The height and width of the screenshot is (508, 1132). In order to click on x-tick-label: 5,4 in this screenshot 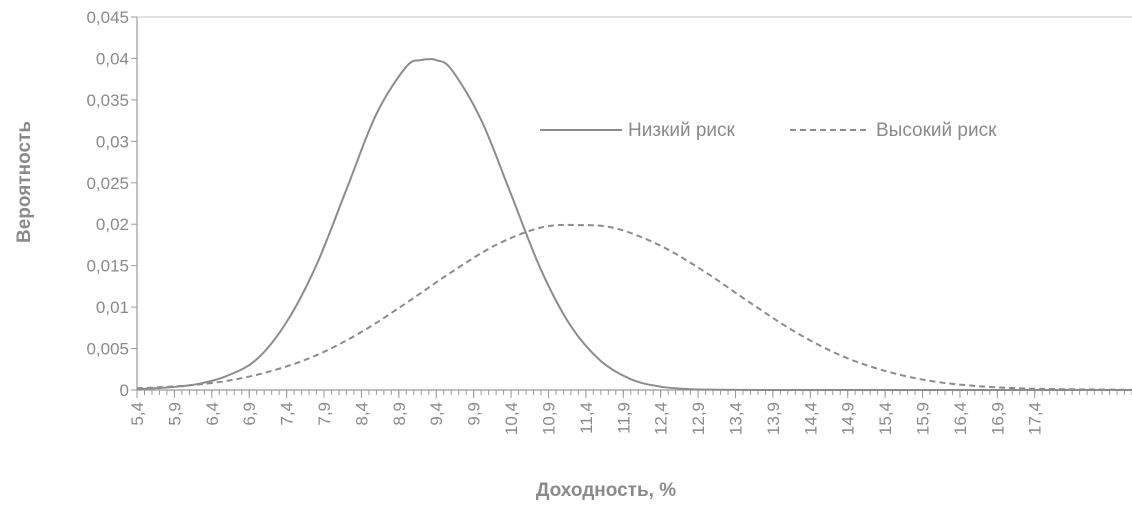, I will do `click(137, 414)`.